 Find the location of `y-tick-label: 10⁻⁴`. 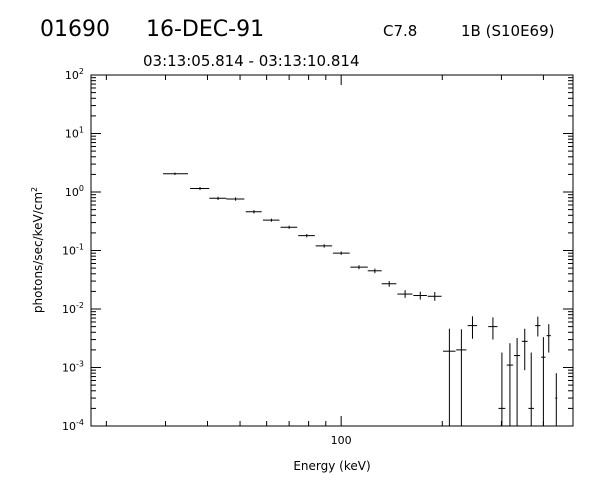

y-tick-label: 10⁻⁴ is located at coordinates (73, 425).